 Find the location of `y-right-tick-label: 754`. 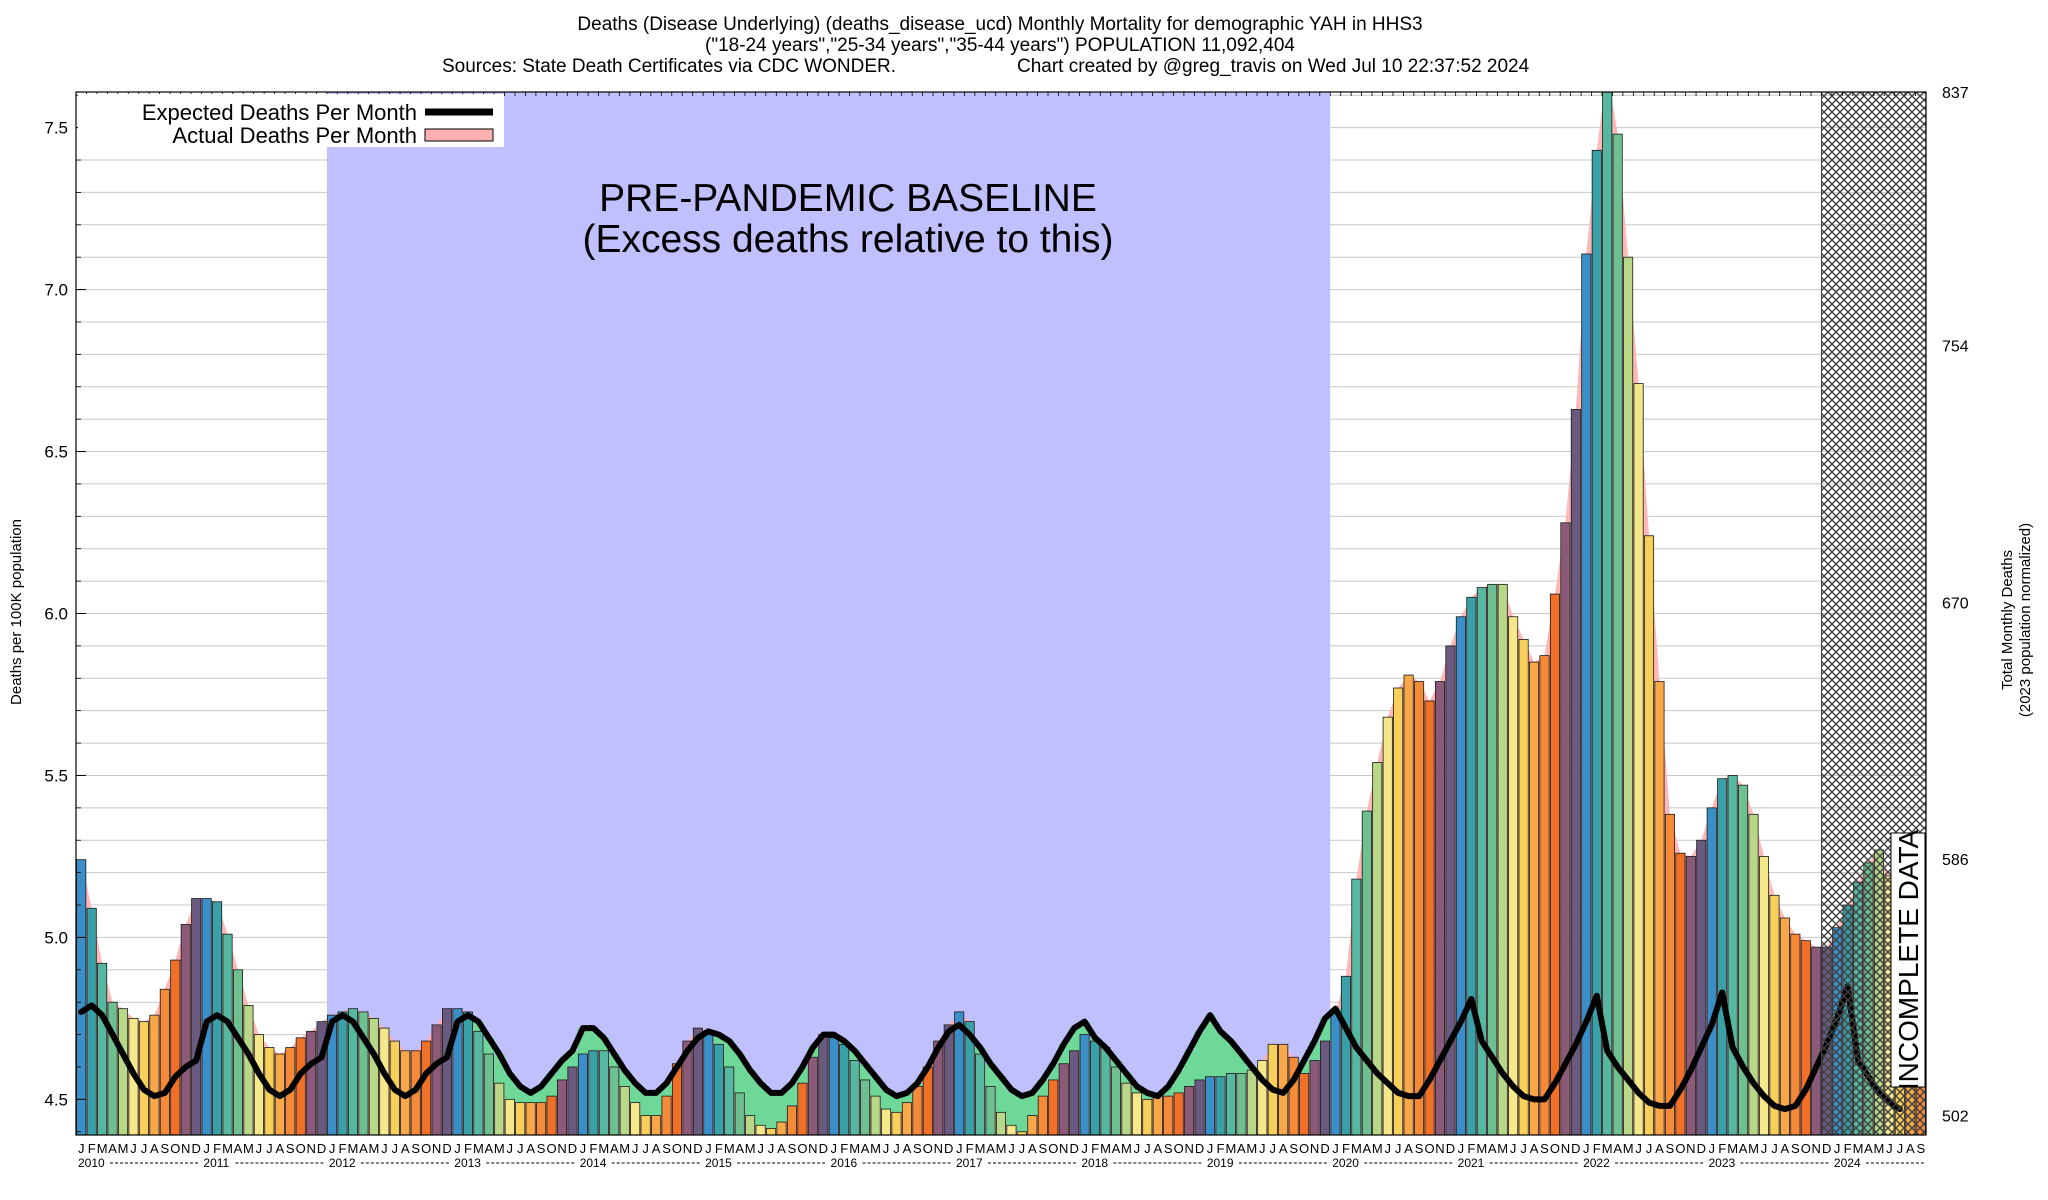

y-right-tick-label: 754 is located at coordinates (1955, 347).